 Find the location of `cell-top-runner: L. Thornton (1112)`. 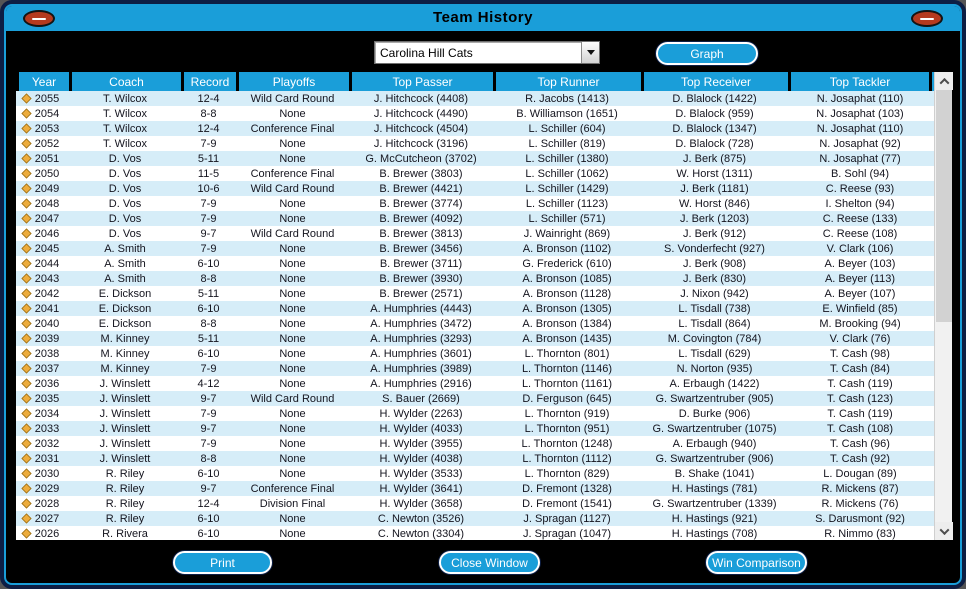

cell-top-runner: L. Thornton (1112) is located at coordinates (567, 458).